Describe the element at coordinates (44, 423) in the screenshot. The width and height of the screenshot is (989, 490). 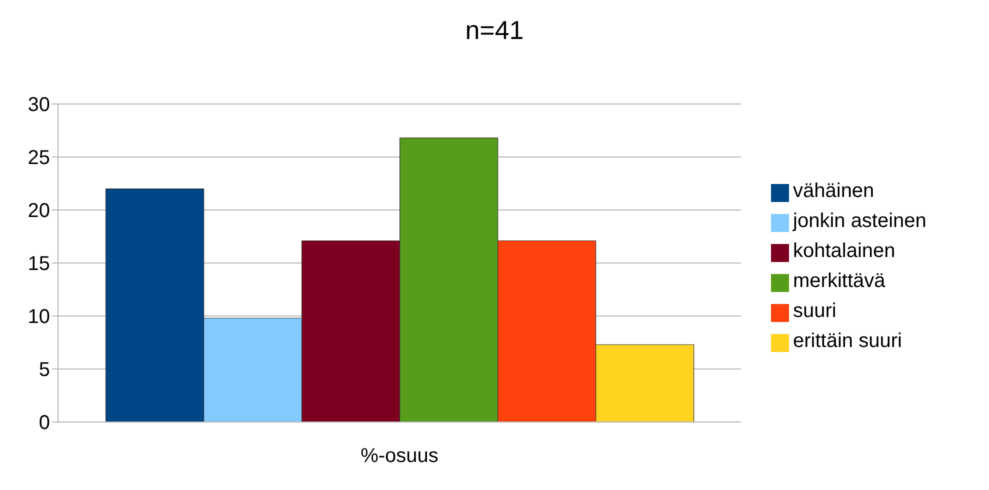
I see `y-tick-label: 0` at that location.